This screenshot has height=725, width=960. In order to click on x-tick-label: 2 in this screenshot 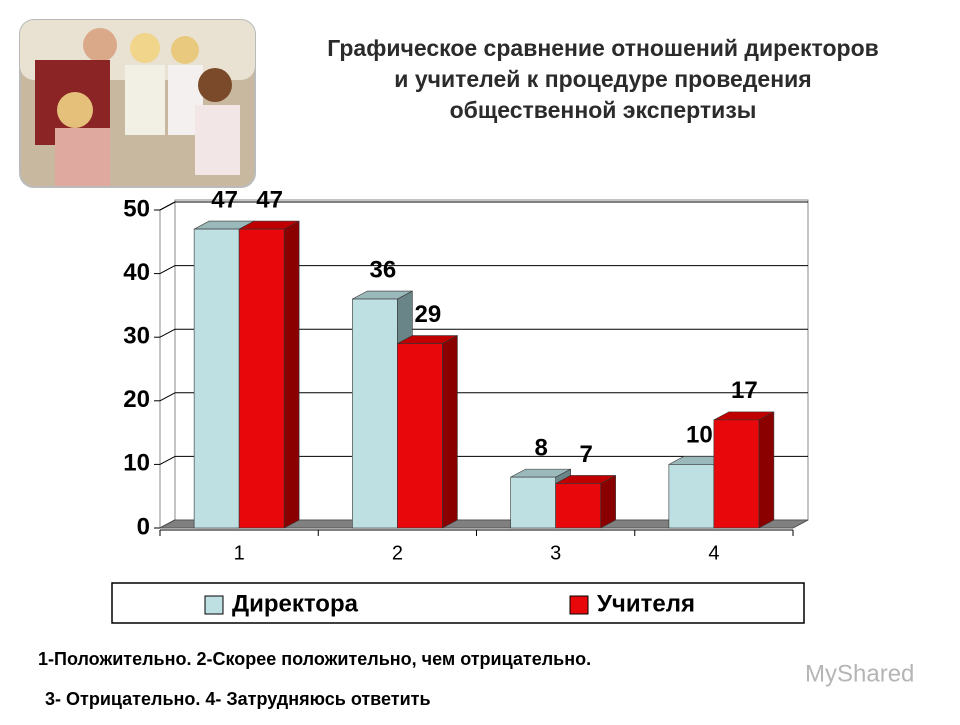, I will do `click(397, 553)`.